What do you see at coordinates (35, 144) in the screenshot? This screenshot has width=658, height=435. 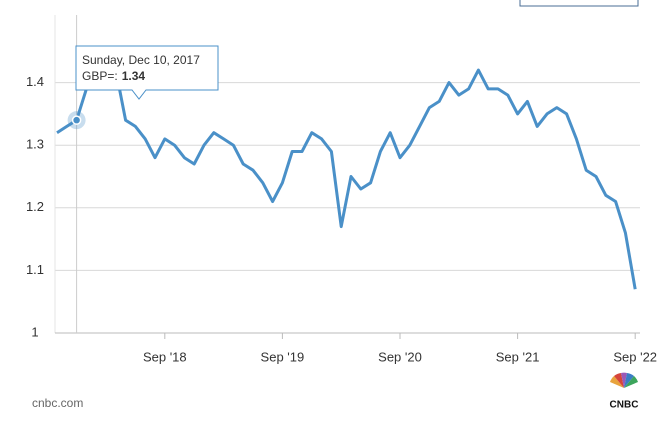 I see `y-tick-label: 1.3` at bounding box center [35, 144].